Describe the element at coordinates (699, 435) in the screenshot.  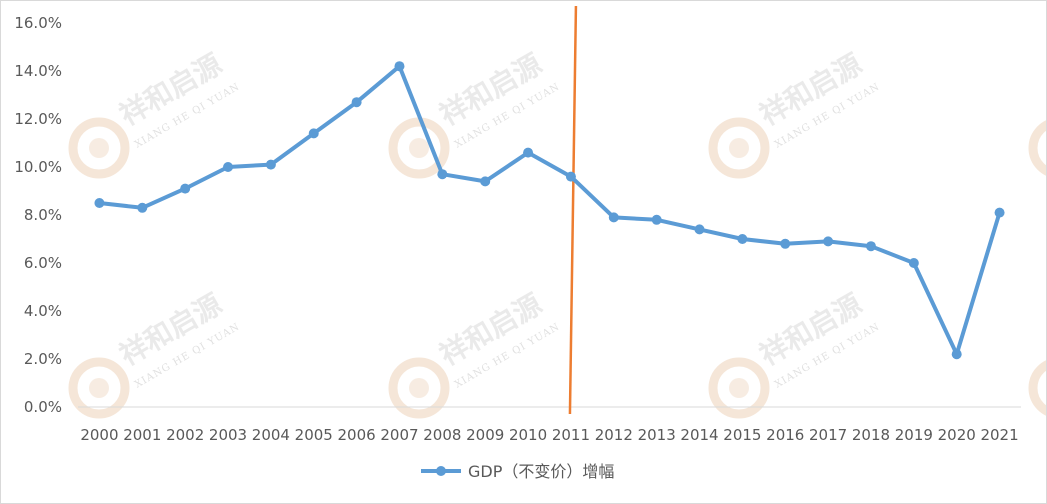
I see `x-tick-label: 2014` at that location.